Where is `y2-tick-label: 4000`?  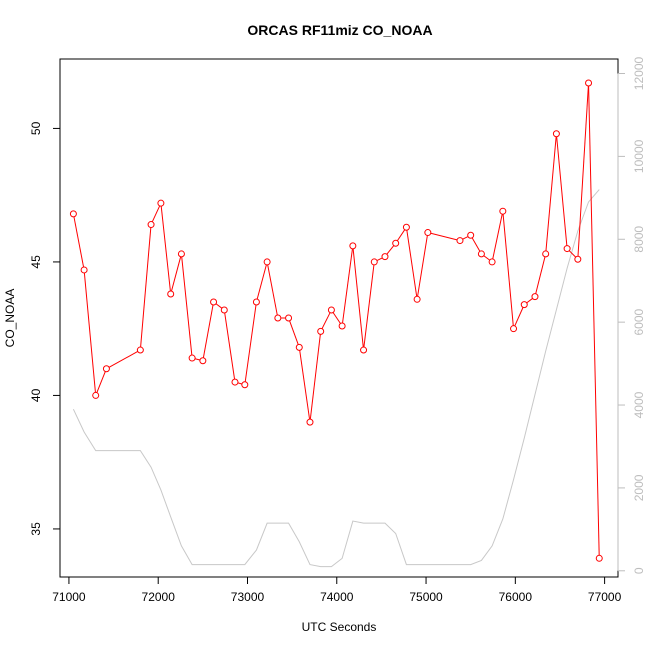 y2-tick-label: 4000 is located at coordinates (639, 404).